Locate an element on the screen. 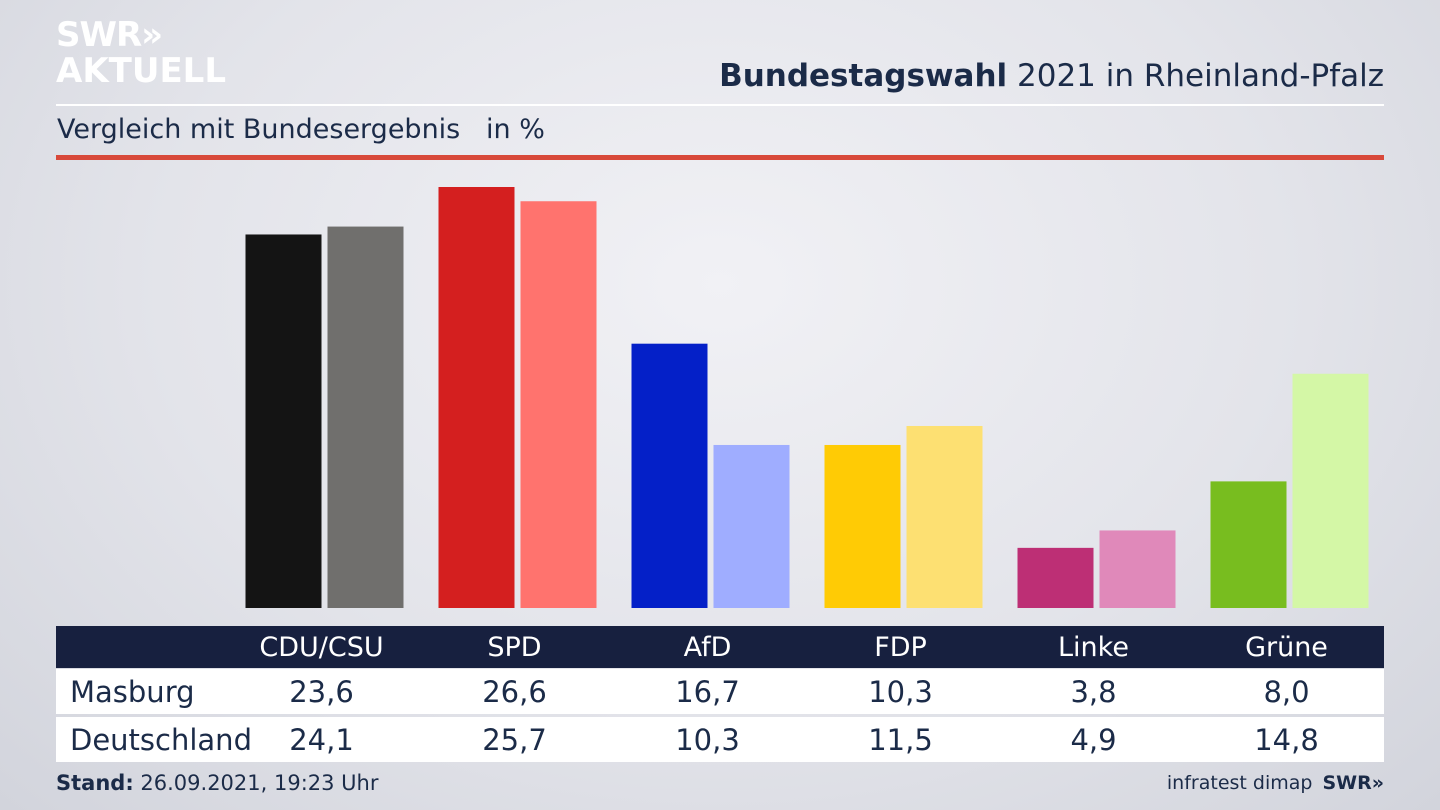 The image size is (1440, 810). table-row-masburg: Masburg 23,6 26,6 16,7 10,3 3,8 8,0 is located at coordinates (720, 691).